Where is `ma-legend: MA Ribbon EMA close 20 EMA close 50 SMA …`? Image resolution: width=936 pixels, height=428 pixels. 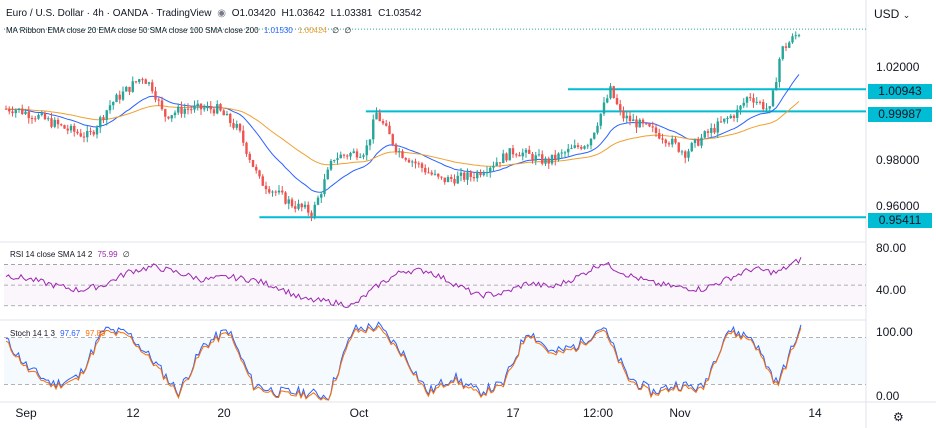 ma-legend: MA Ribbon EMA close 20 EMA close 50 SMA … is located at coordinates (180, 30).